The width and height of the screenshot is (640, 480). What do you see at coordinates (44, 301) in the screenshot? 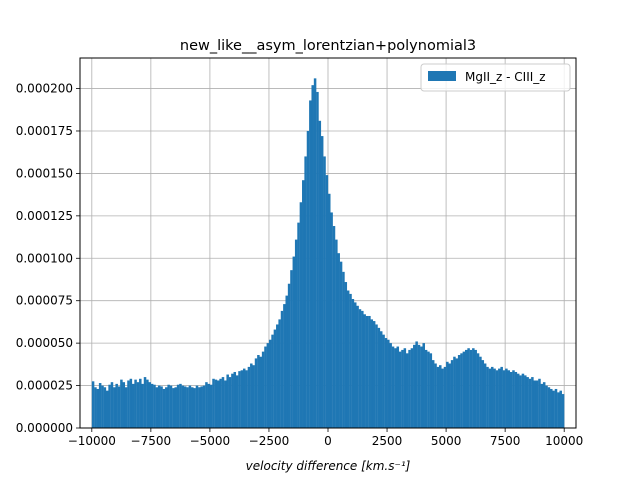
I see `y-tick-label: 0.000075` at bounding box center [44, 301].